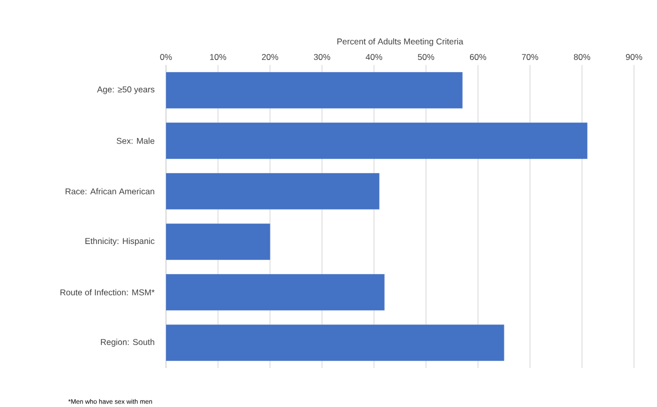  I want to click on x-tick-label: 70%, so click(530, 57).